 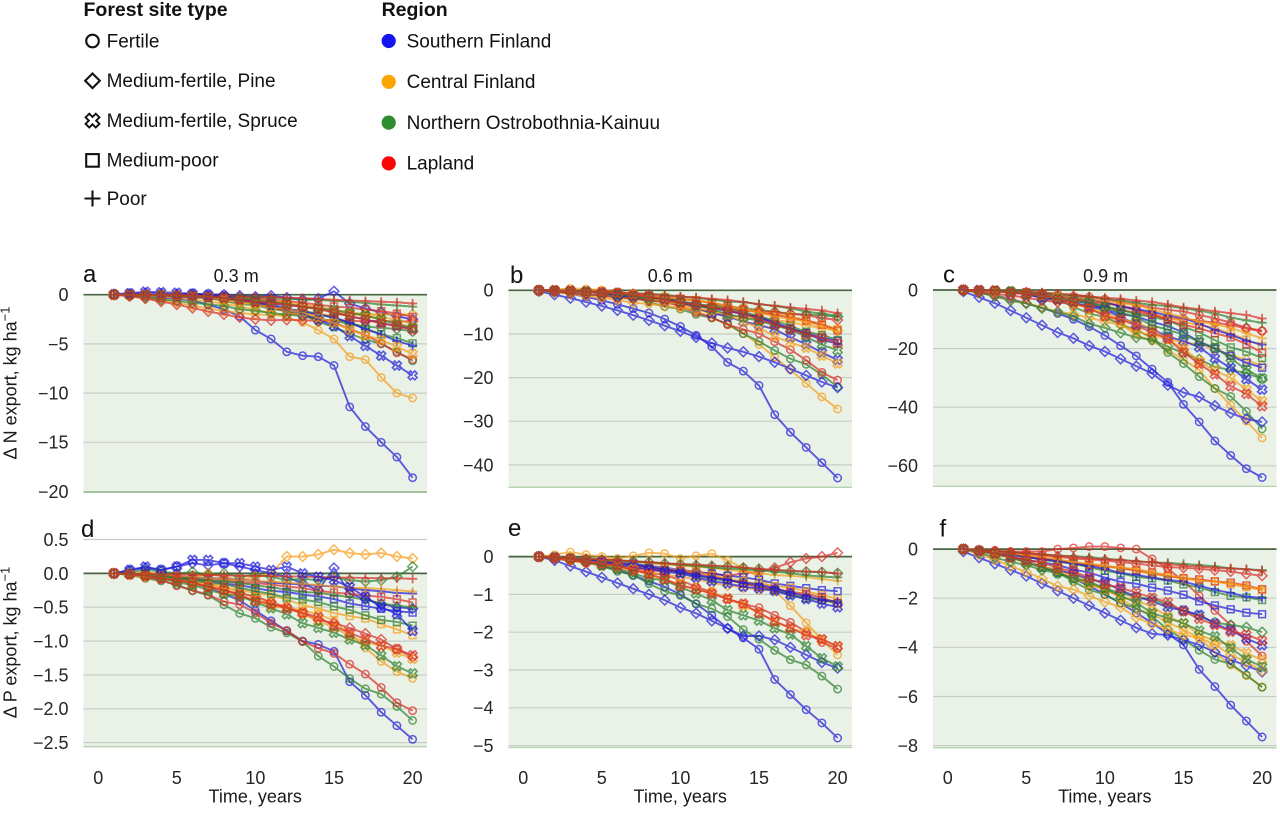 I want to click on svg-text: −2.5, so click(x=51, y=743).